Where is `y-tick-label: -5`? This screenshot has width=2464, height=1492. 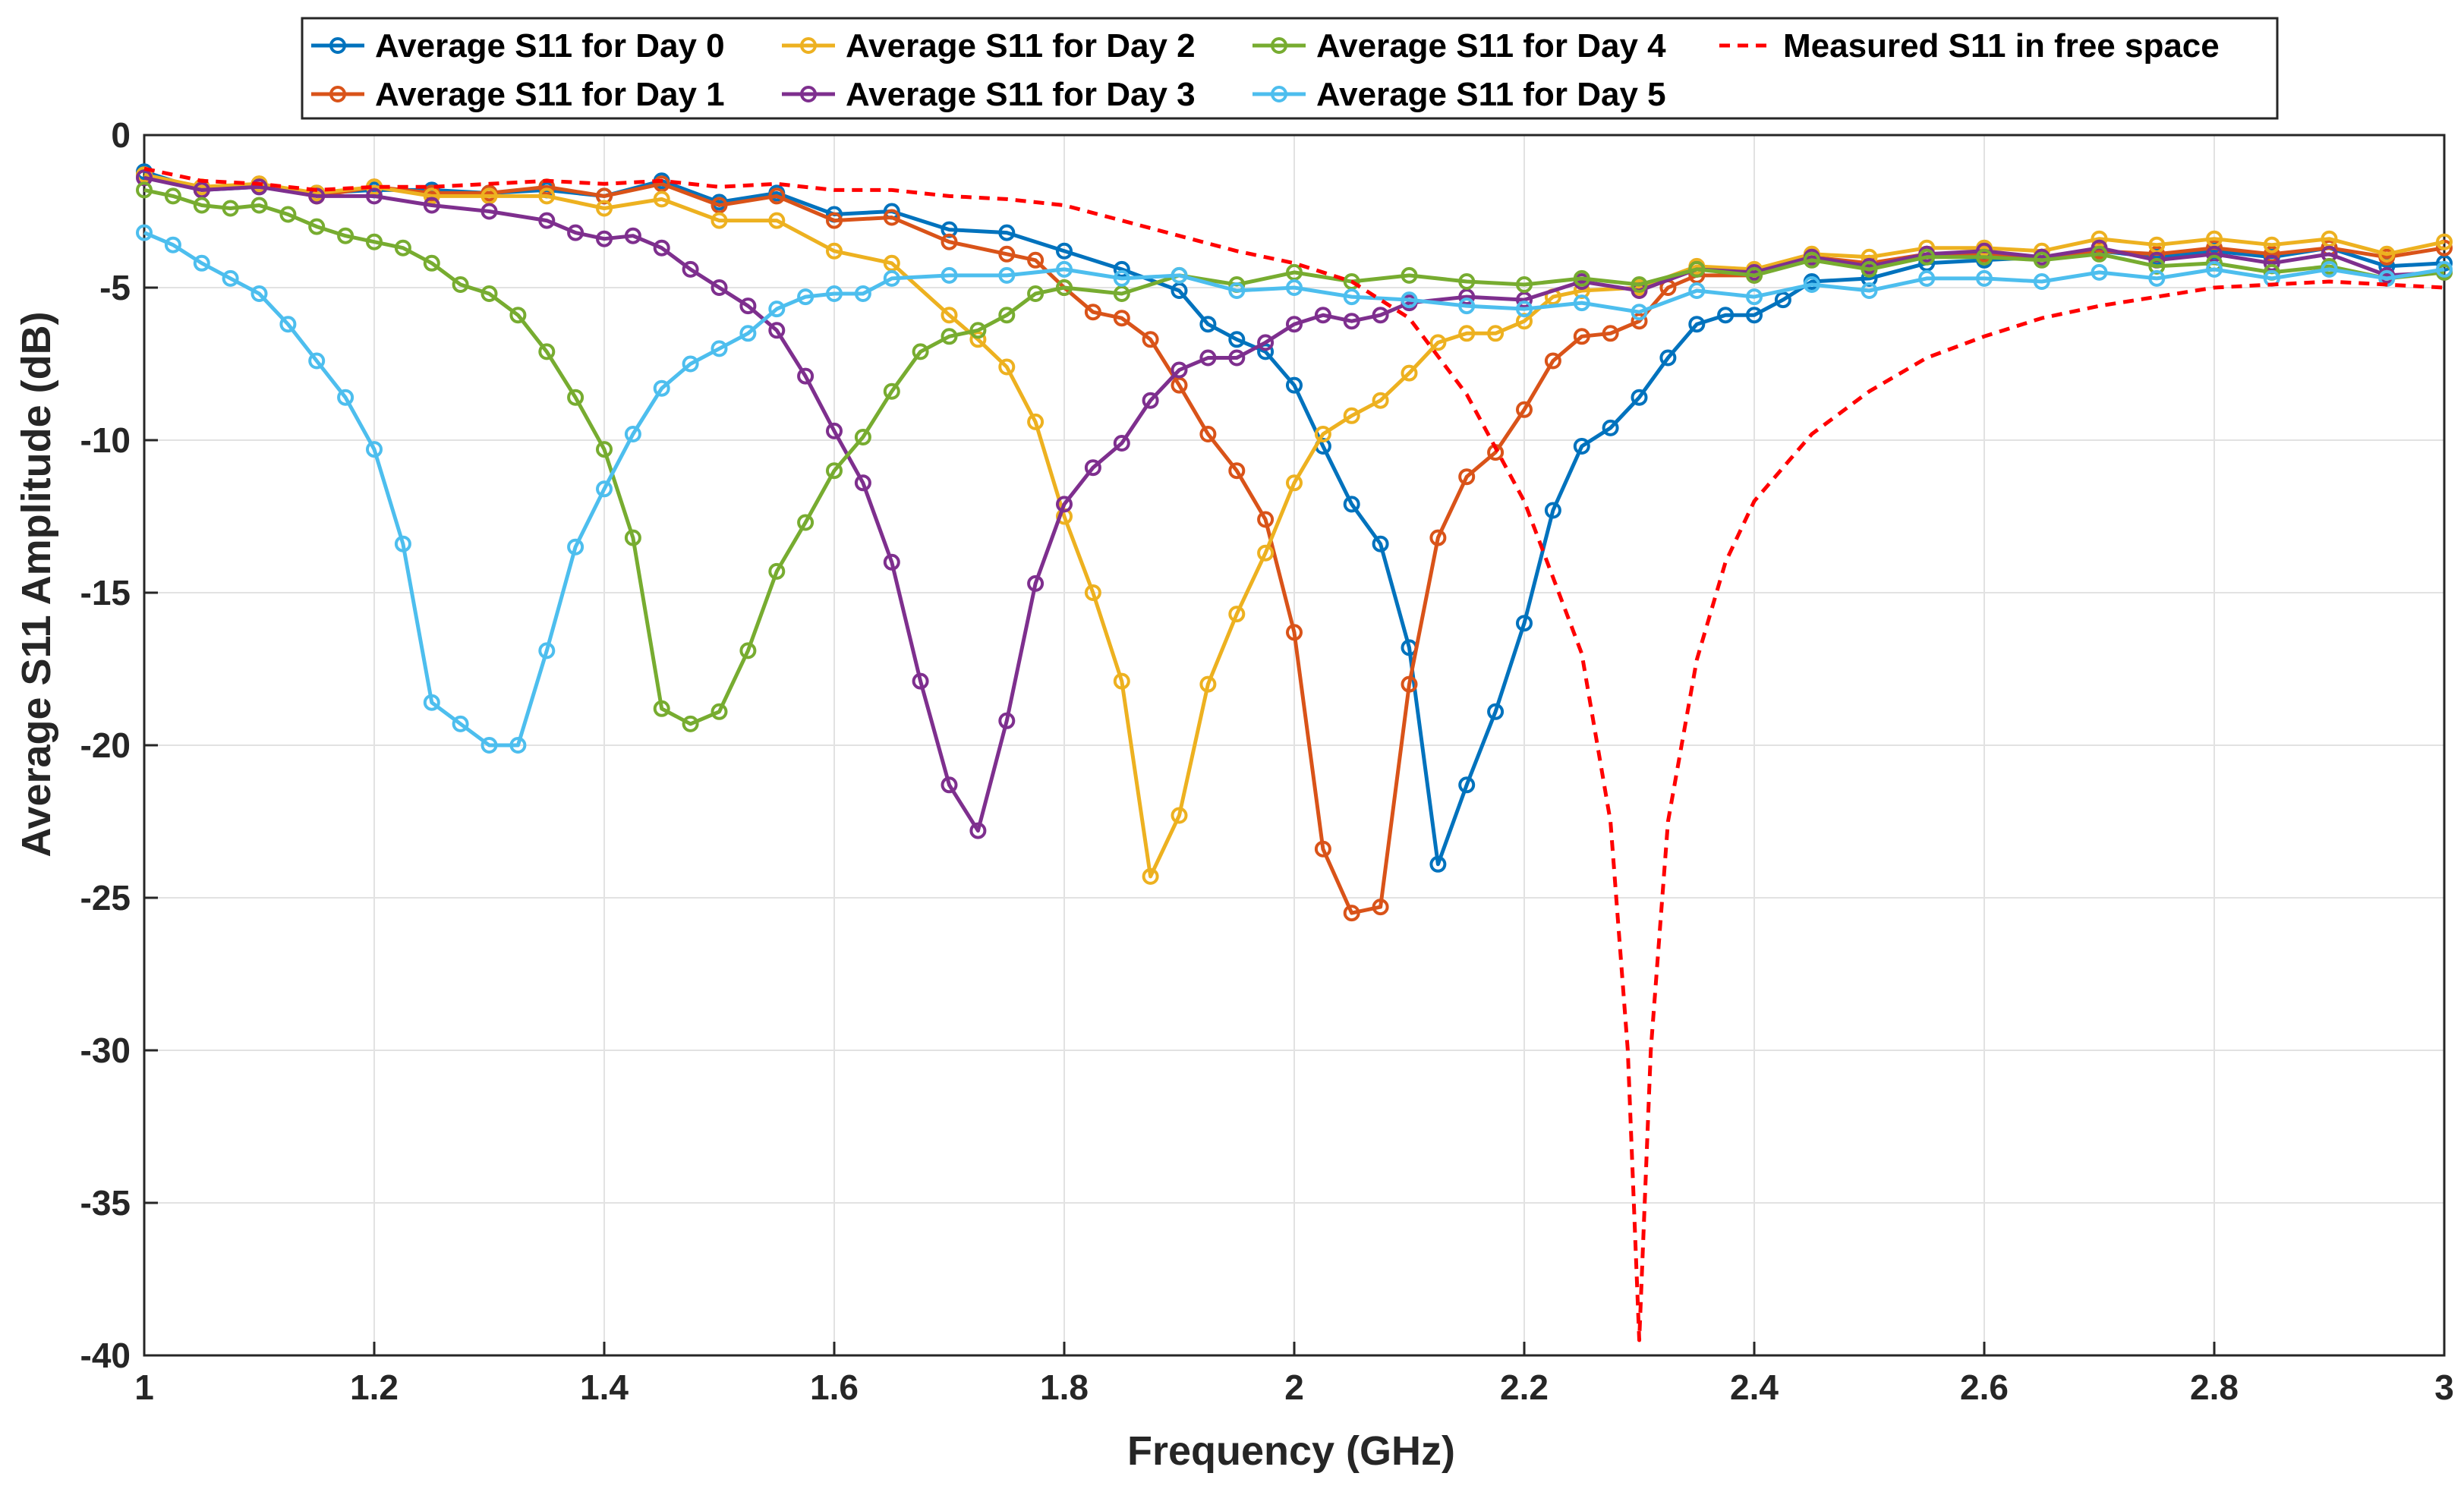
y-tick-label: -5 is located at coordinates (115, 287).